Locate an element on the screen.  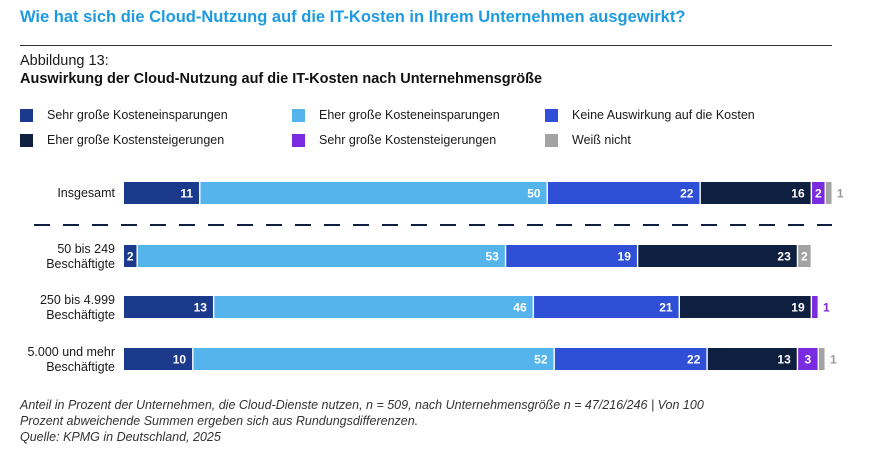
legend-item: Sehr große Kosteneinsparungen is located at coordinates (124, 115).